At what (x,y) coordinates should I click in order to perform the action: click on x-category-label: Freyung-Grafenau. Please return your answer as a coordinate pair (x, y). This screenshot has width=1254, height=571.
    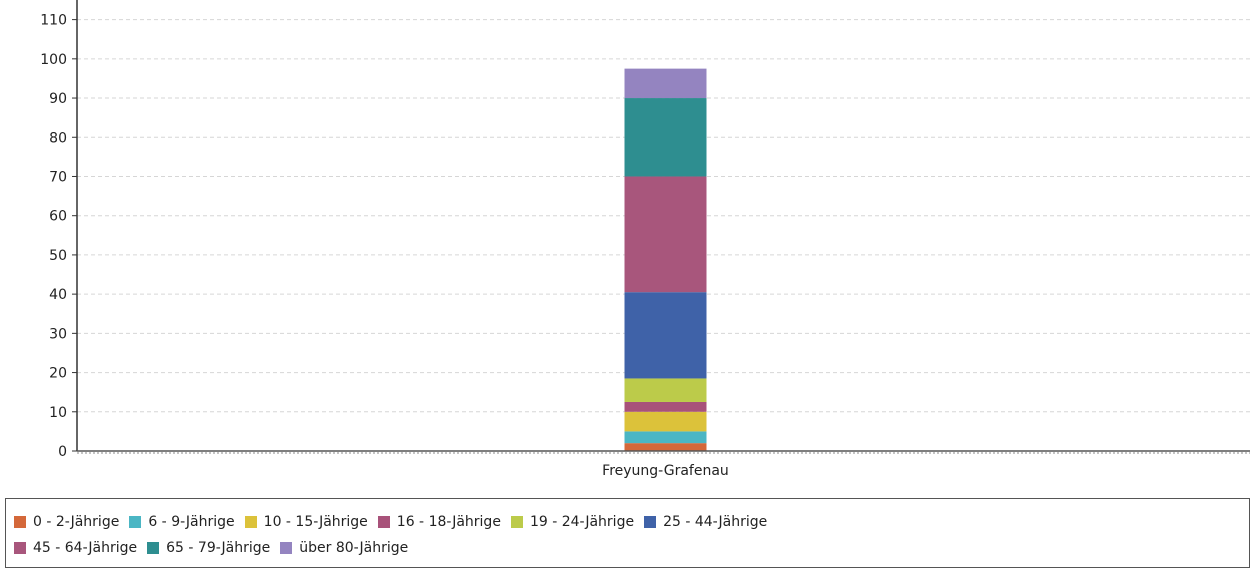
    Looking at the image, I should click on (665, 471).